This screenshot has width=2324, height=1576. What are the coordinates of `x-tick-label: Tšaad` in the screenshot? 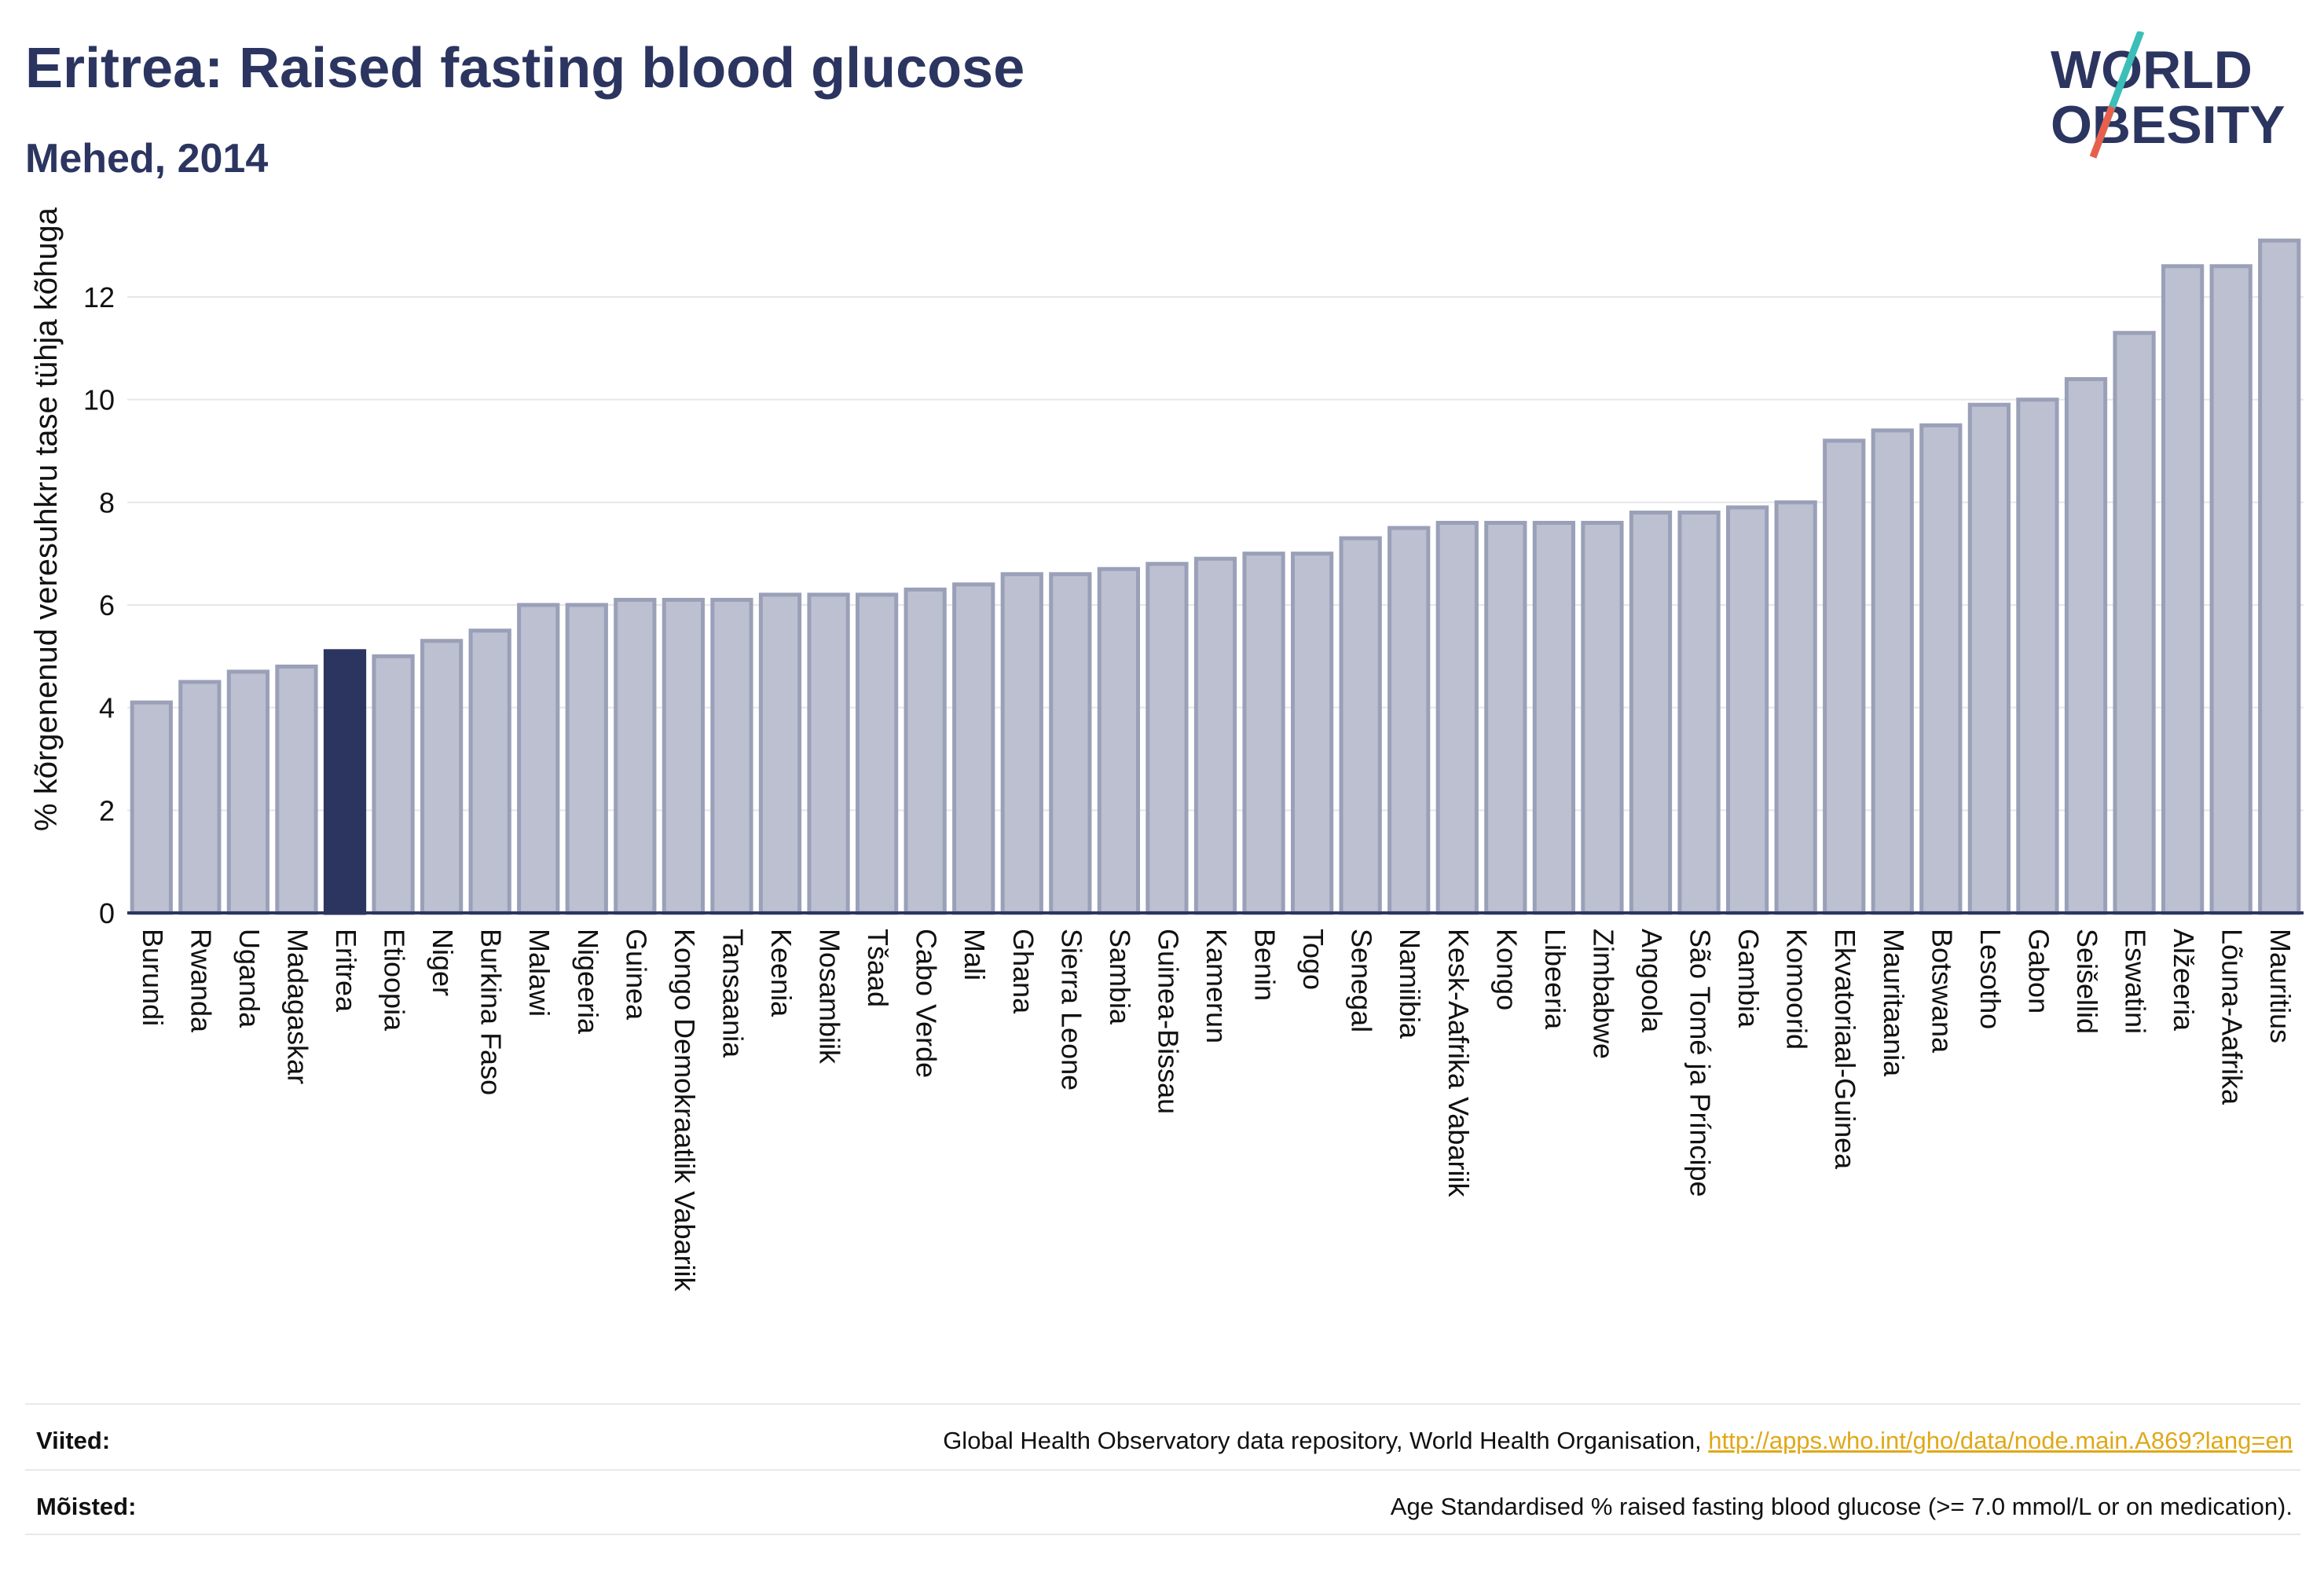 It's located at (878, 968).